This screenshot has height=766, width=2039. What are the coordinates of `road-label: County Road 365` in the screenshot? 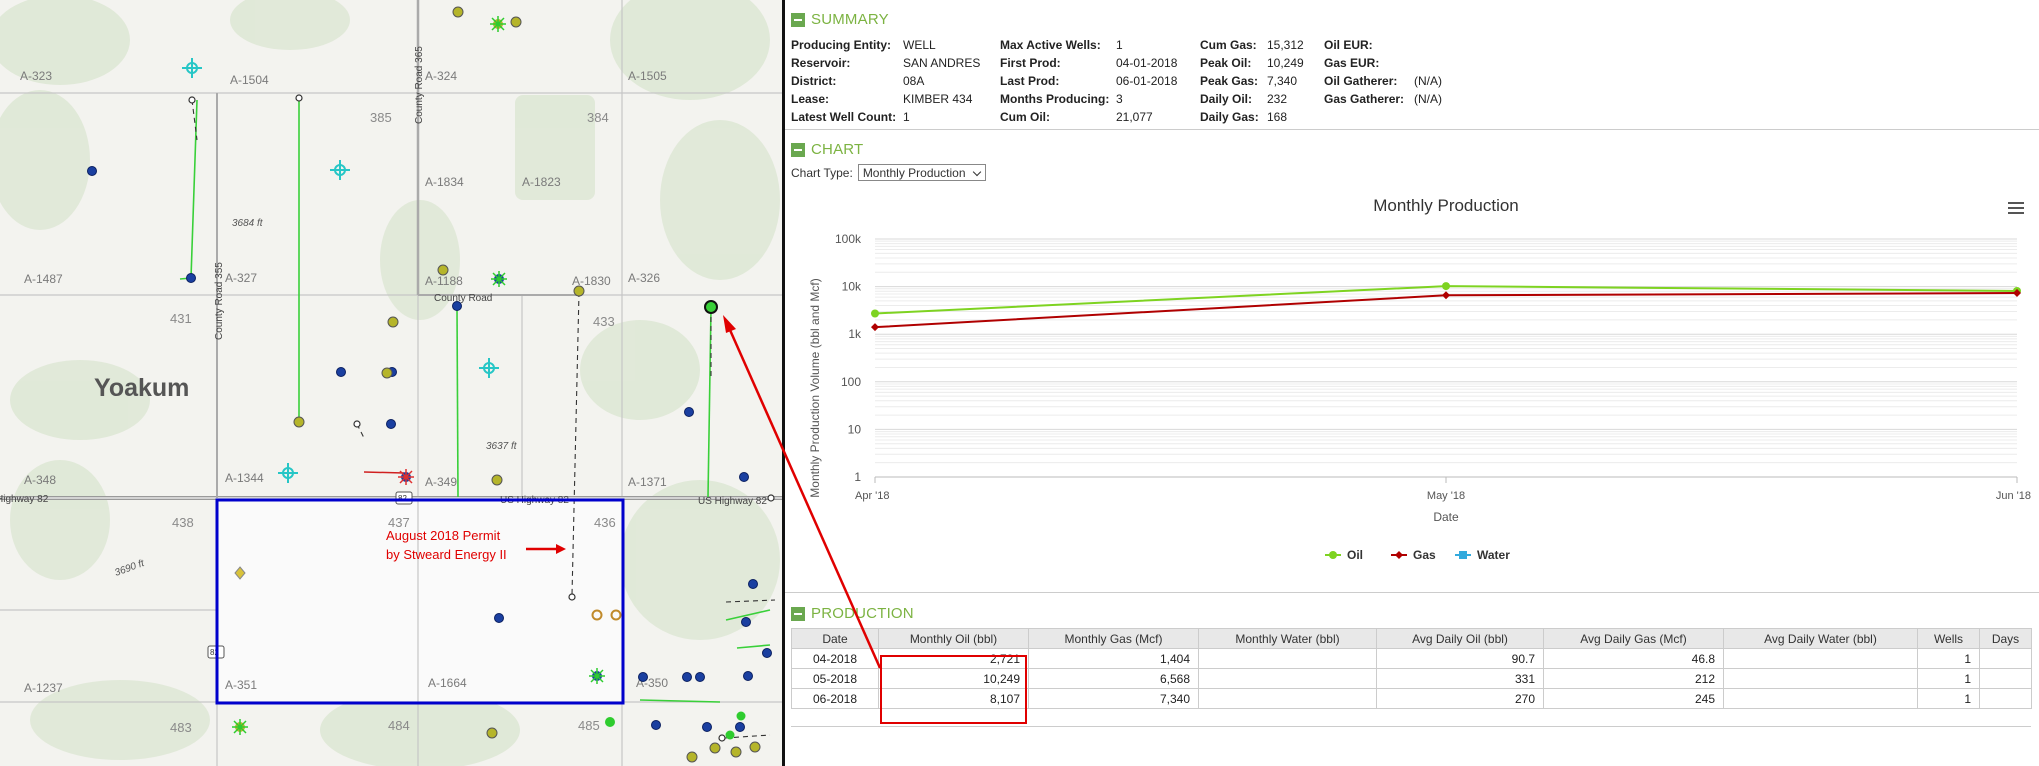 It's located at (419, 85).